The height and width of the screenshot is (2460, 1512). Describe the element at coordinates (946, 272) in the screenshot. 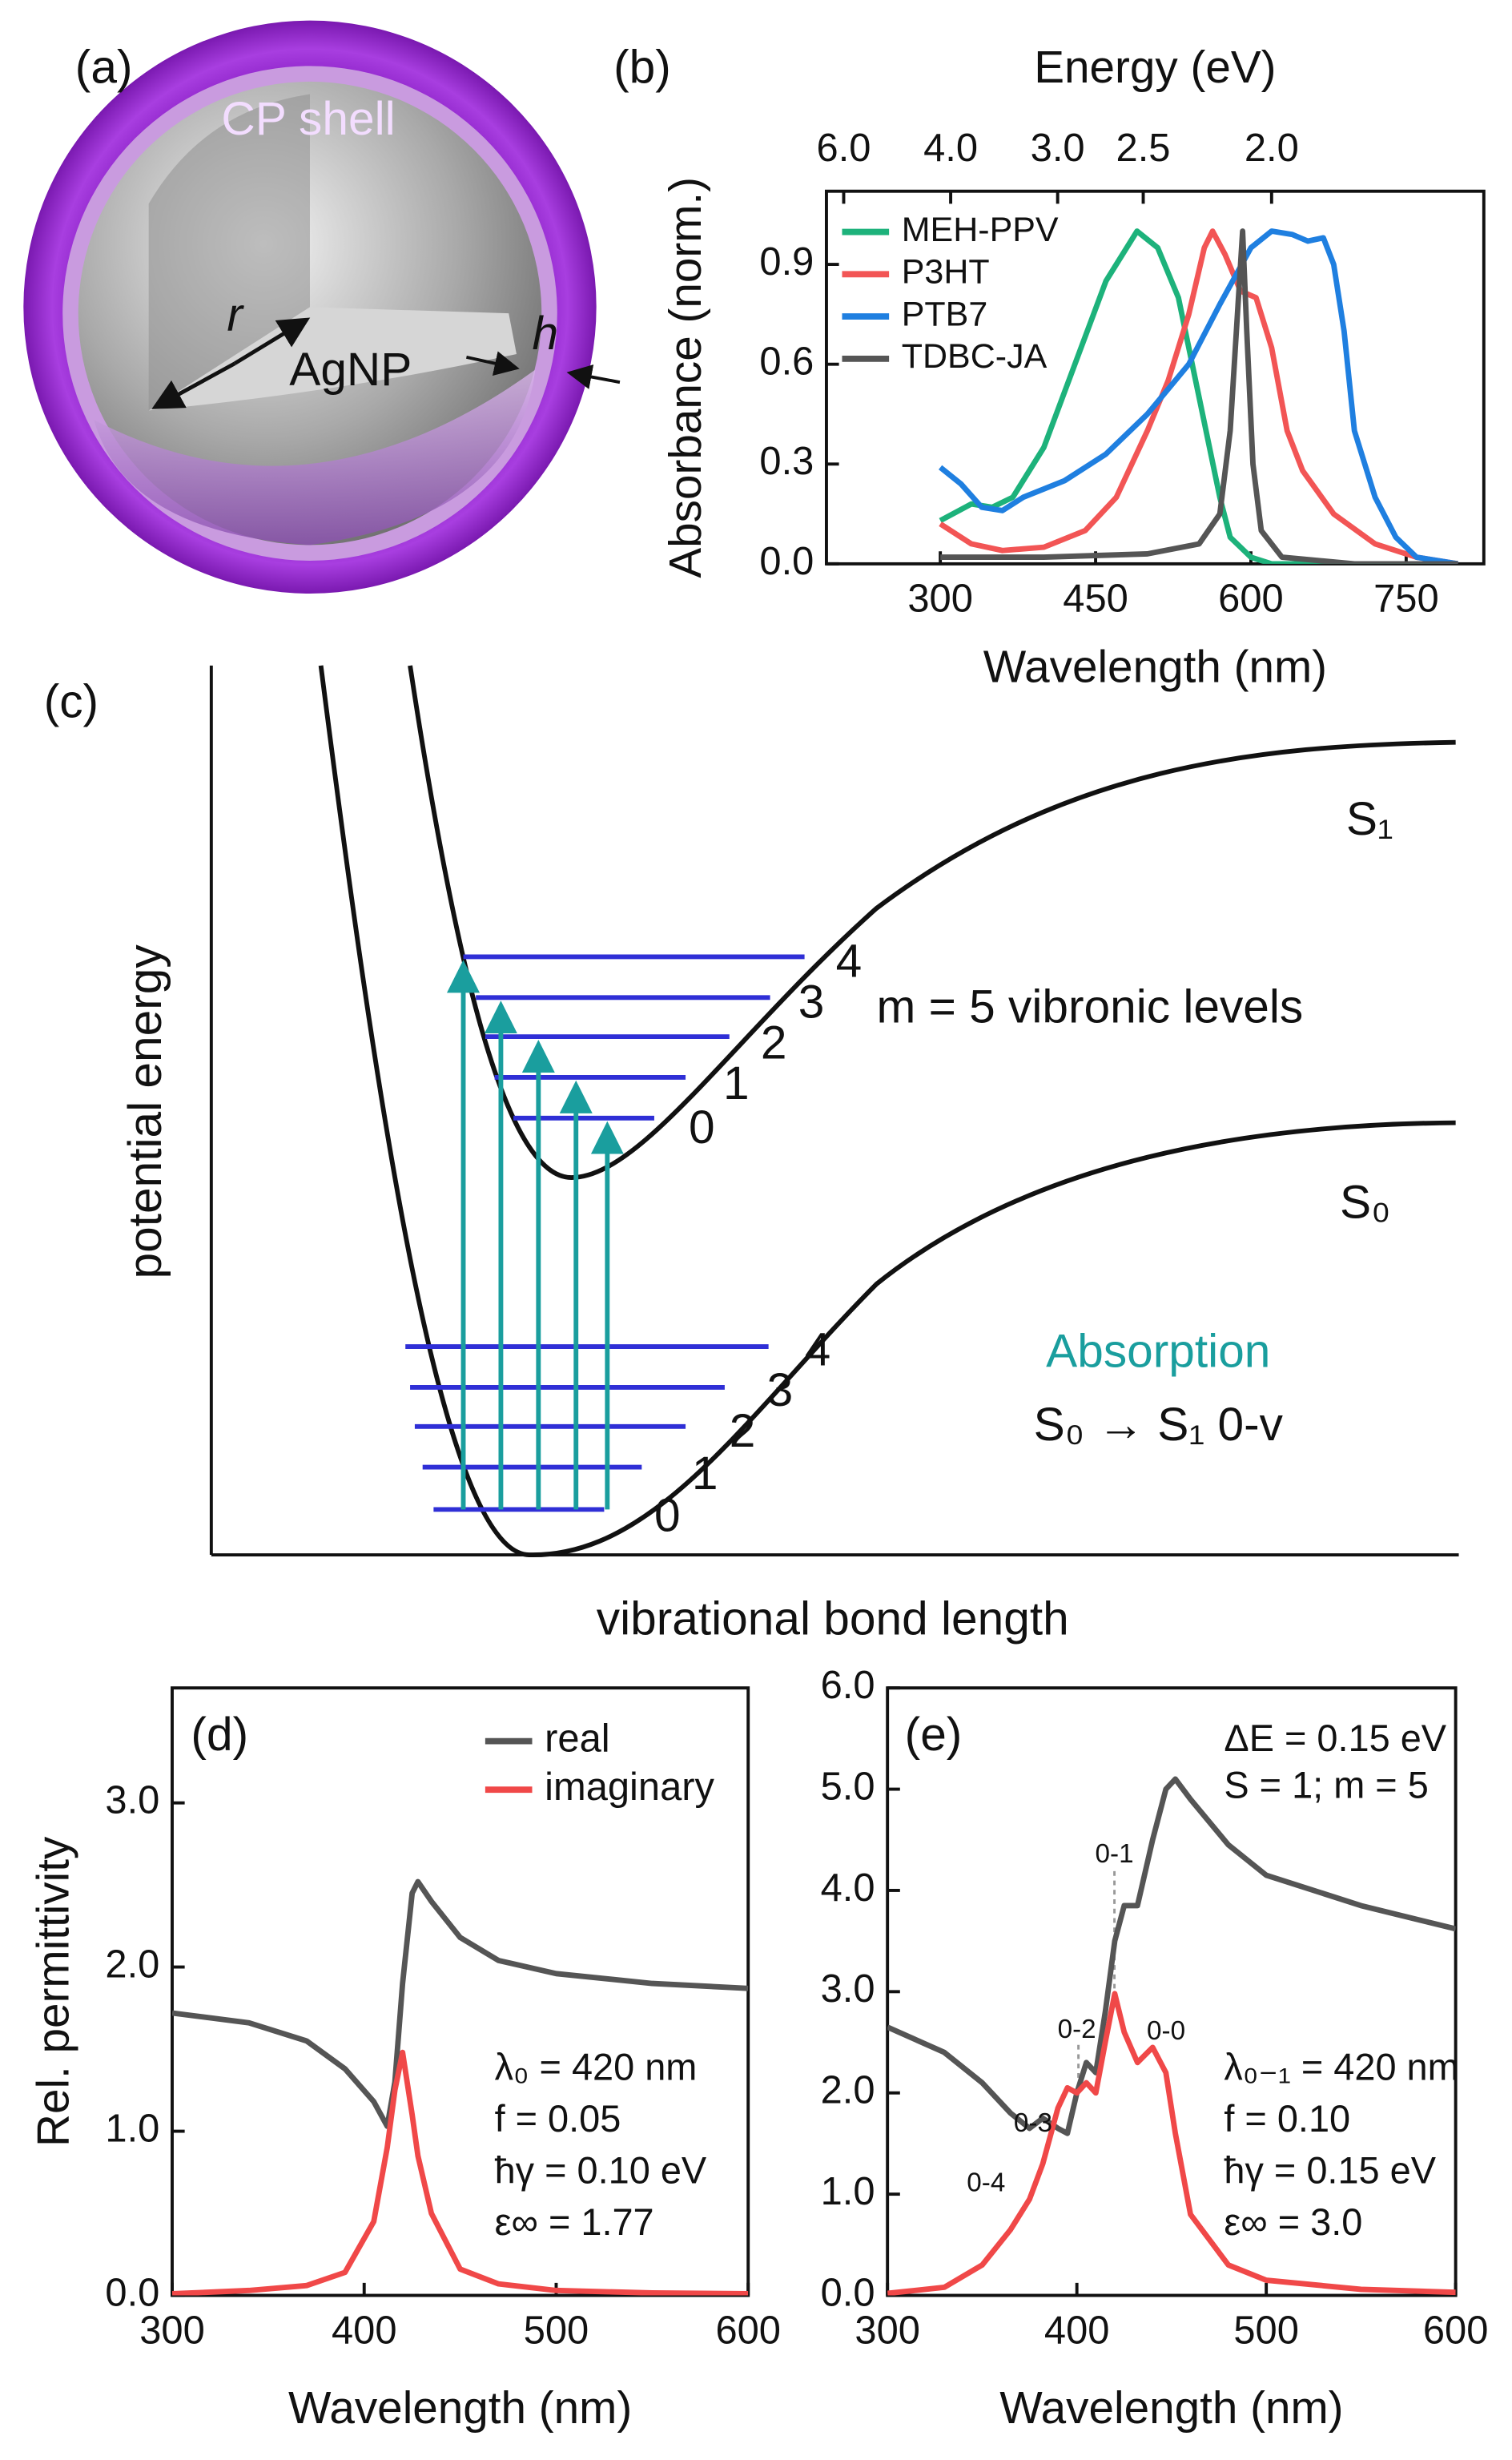

I see `legend-label: P3HT` at that location.